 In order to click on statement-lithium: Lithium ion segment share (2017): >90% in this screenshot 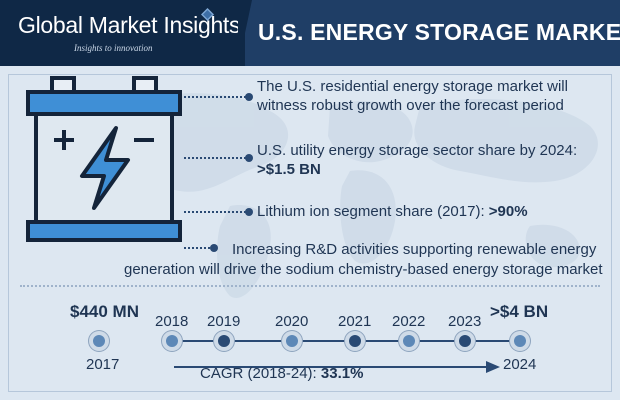, I will do `click(392, 211)`.